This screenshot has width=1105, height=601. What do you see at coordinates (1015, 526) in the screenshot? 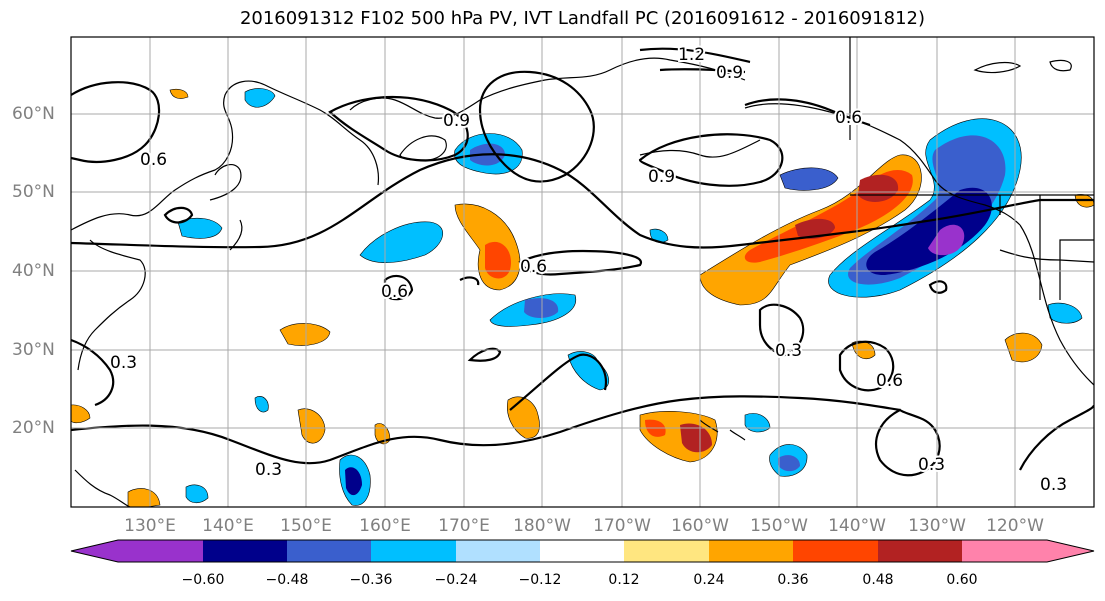
I see `lon-label: 120°W` at bounding box center [1015, 526].